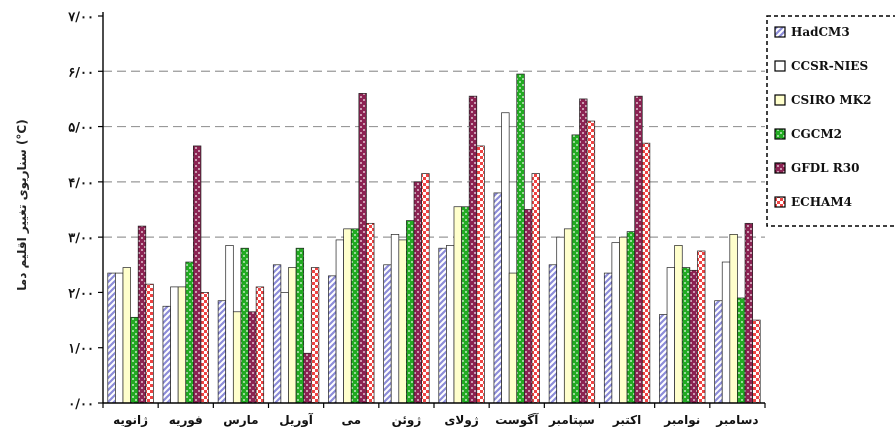 The width and height of the screenshot is (895, 432). Describe the element at coordinates (22, 204) in the screenshot. I see `y-axis-label: سناریوی تغییر اقلیم دما (°C)` at that location.